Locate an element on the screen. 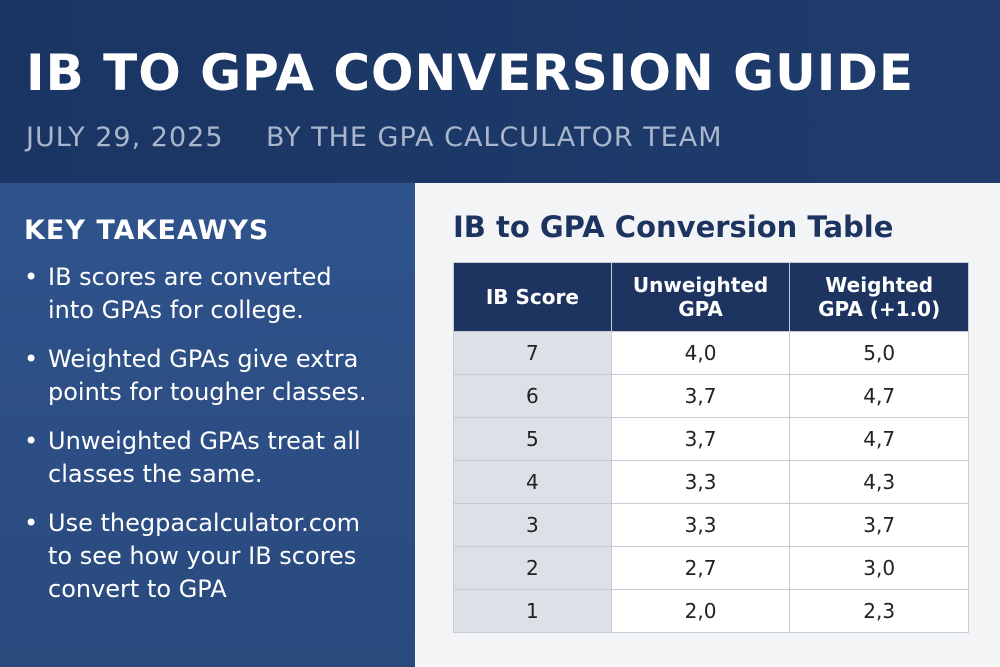 This screenshot has width=1000, height=667. table-row: 6 3,7 4,7 is located at coordinates (711, 396).